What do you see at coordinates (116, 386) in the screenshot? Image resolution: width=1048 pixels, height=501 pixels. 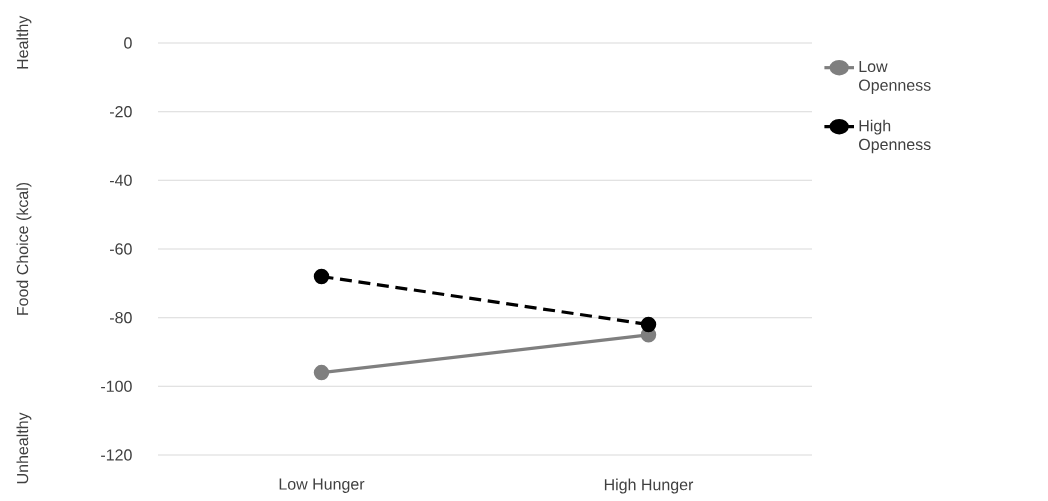 I see `y-tick-label: -100` at bounding box center [116, 386].